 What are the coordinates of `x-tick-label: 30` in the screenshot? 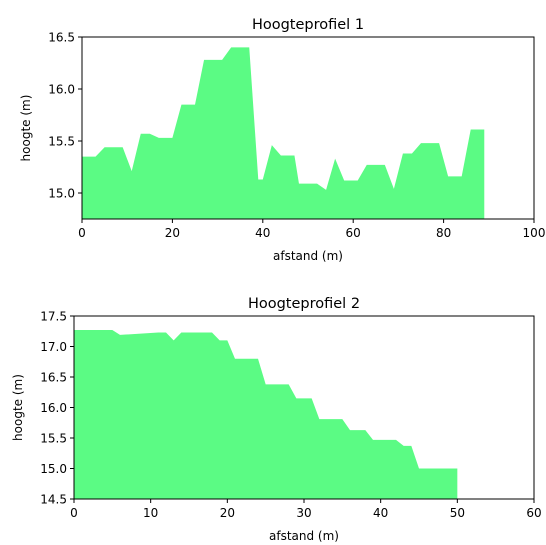 It's located at (303, 513).